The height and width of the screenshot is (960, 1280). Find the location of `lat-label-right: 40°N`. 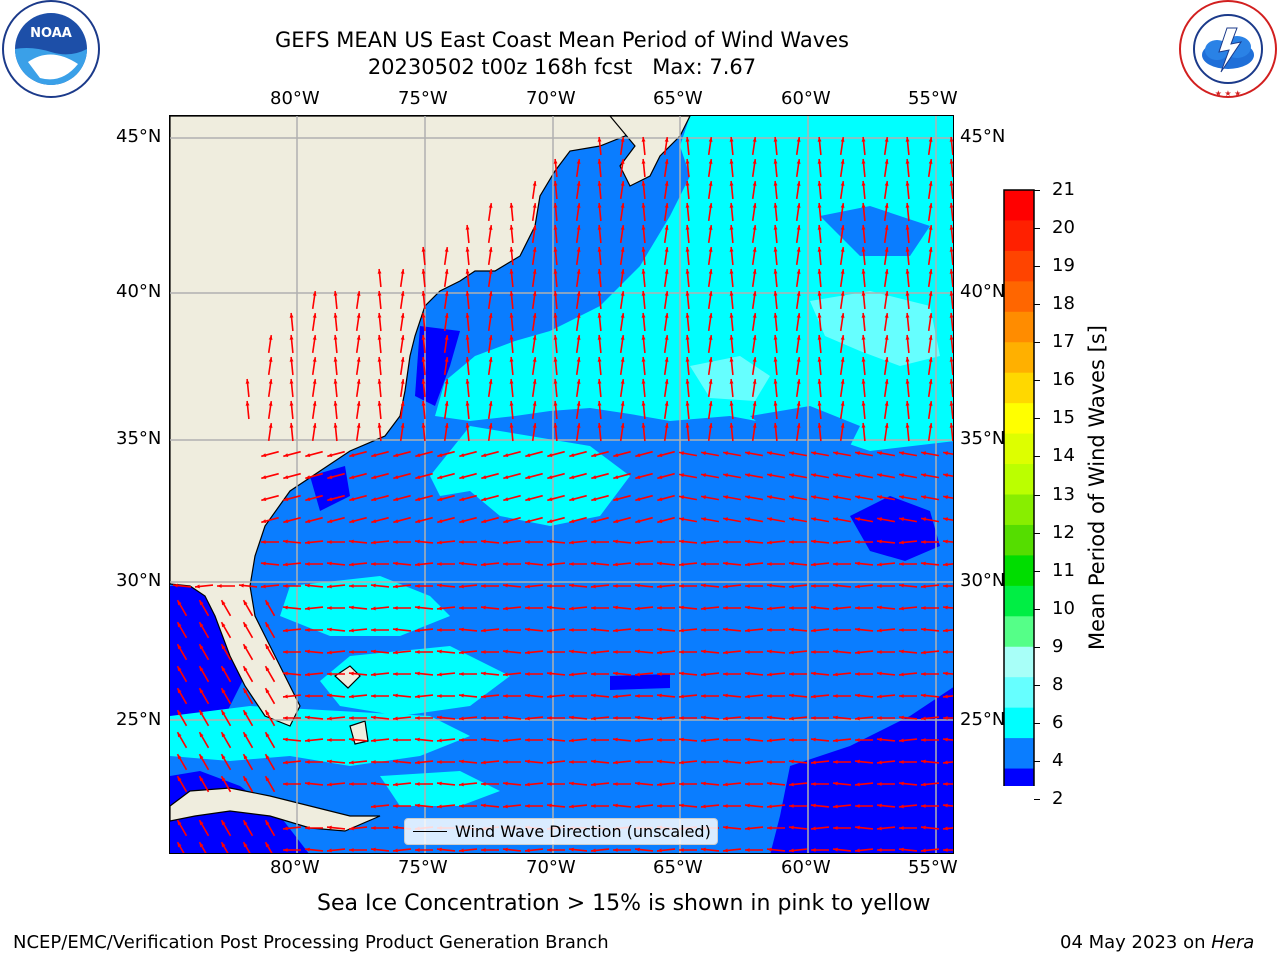

lat-label-right: 40°N is located at coordinates (983, 291).